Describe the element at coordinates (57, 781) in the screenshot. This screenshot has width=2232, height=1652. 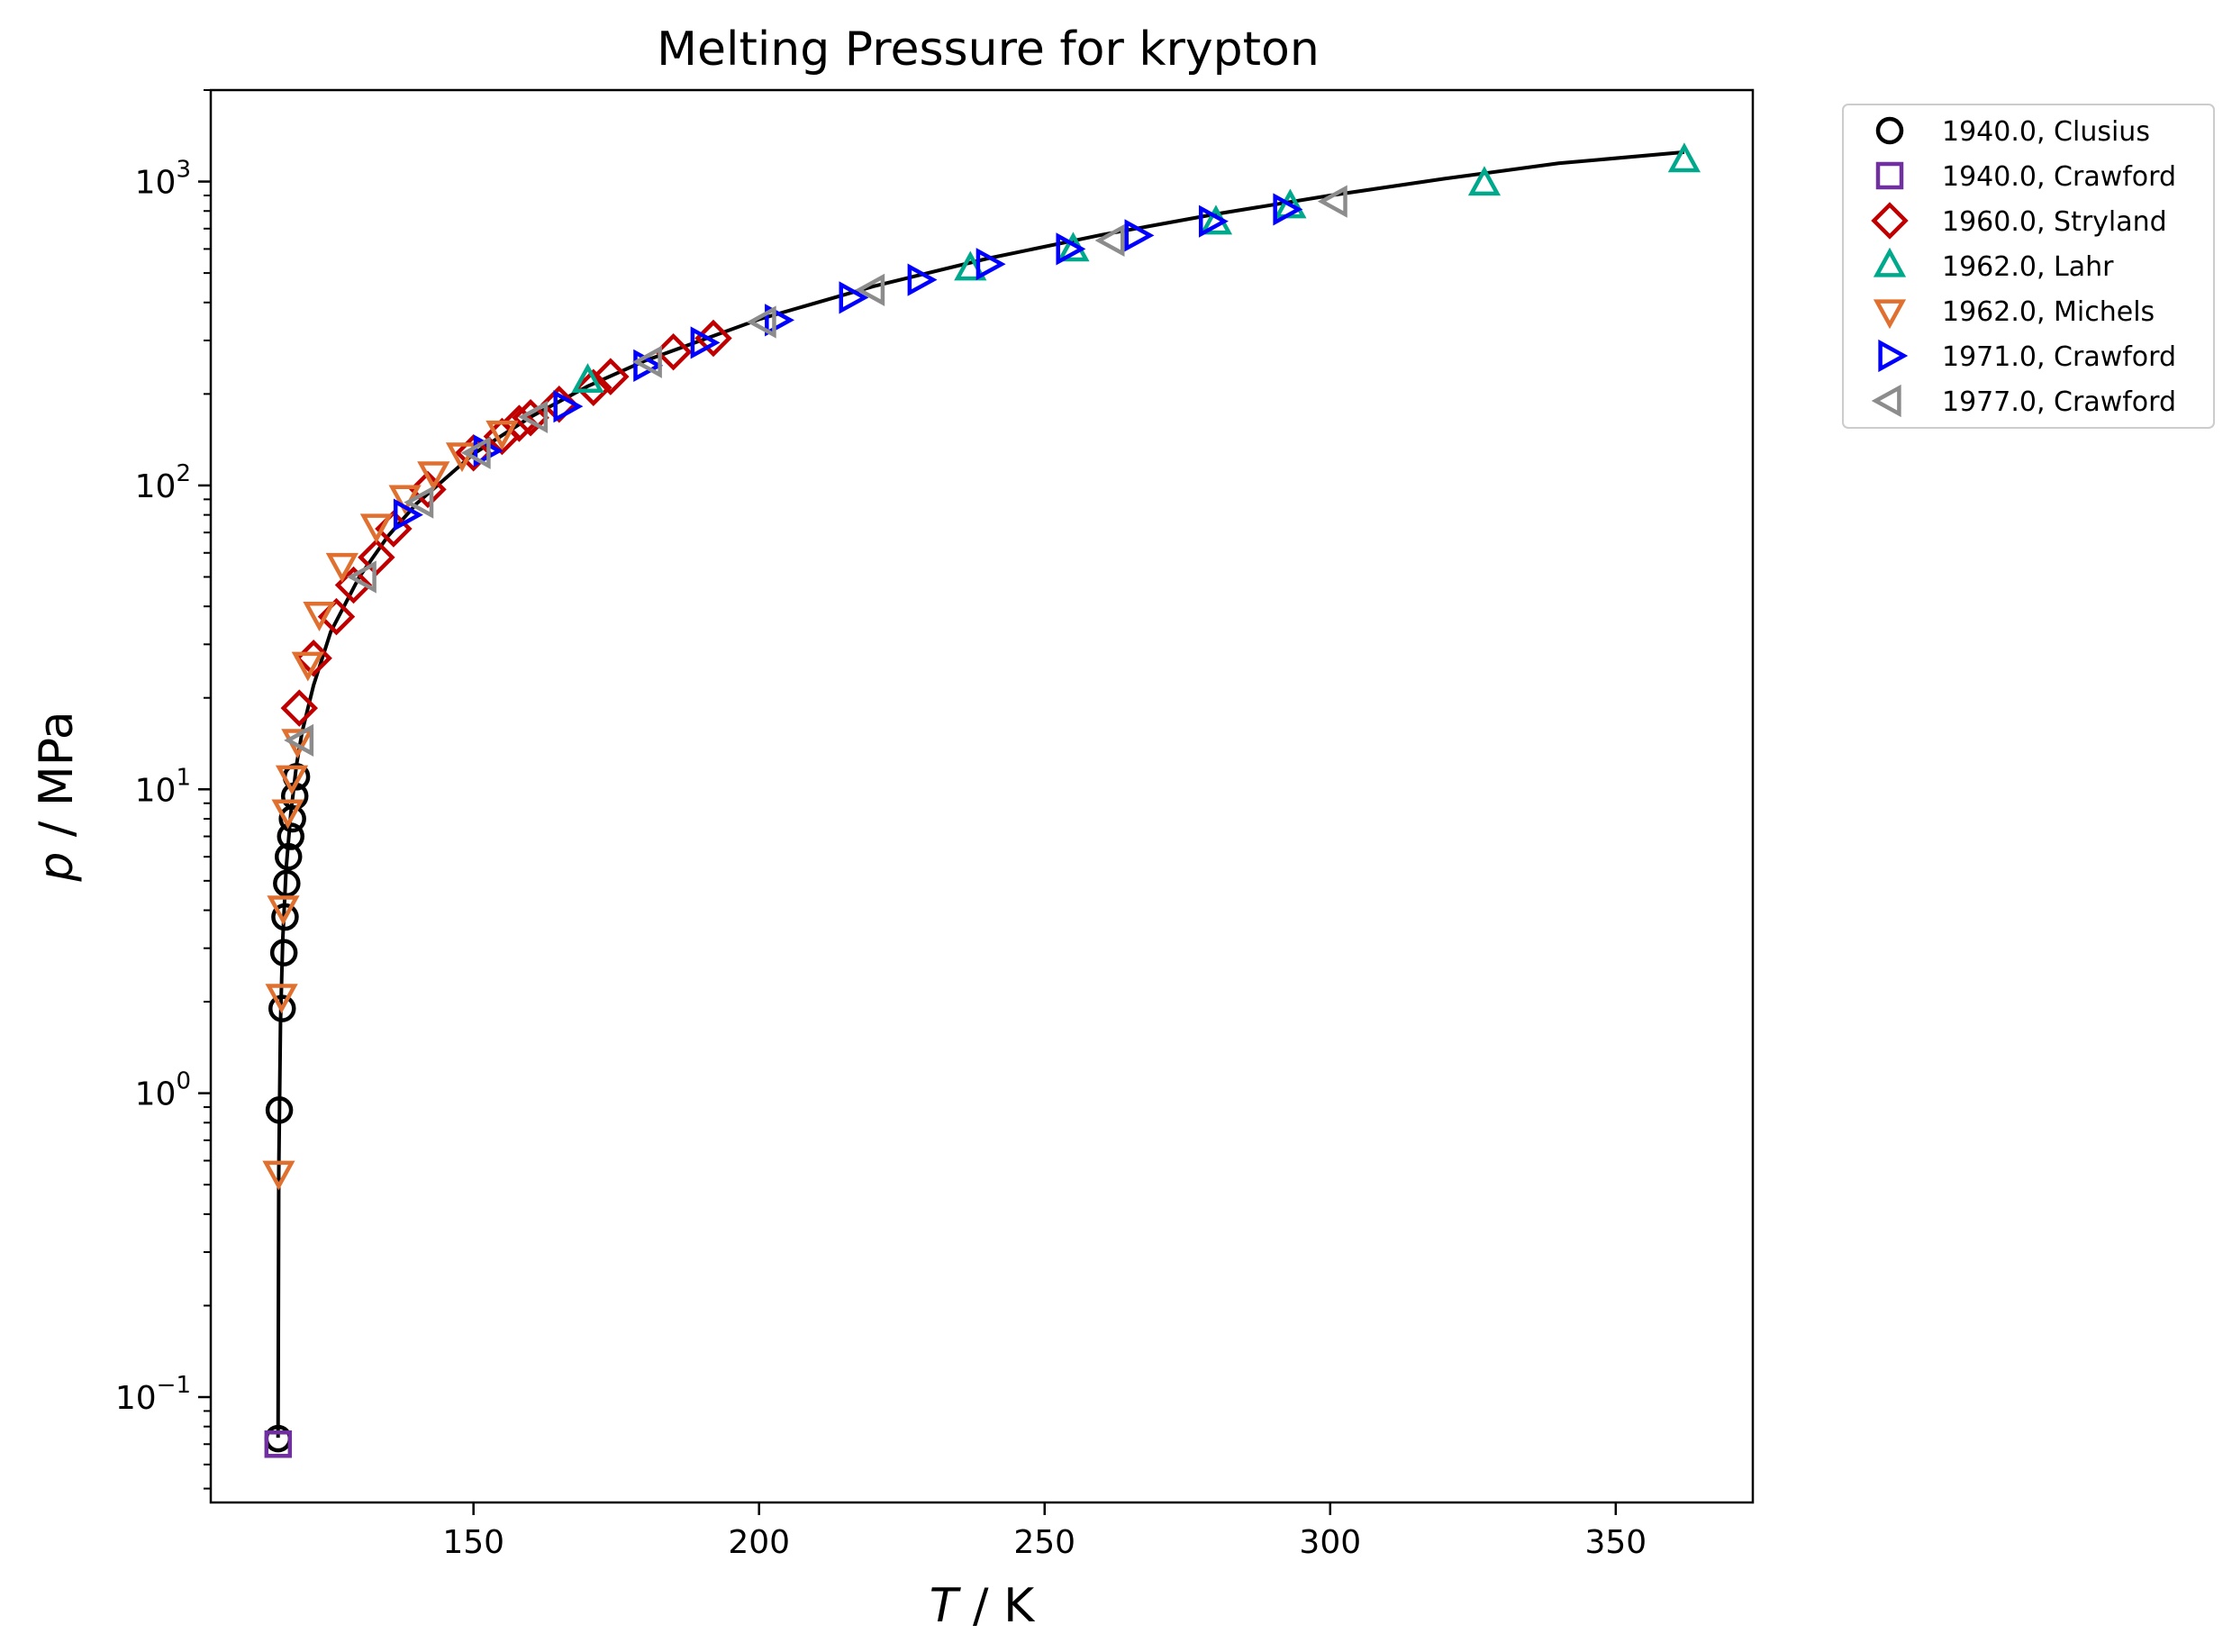
I see `y-axis-label-unit: / MPa` at that location.